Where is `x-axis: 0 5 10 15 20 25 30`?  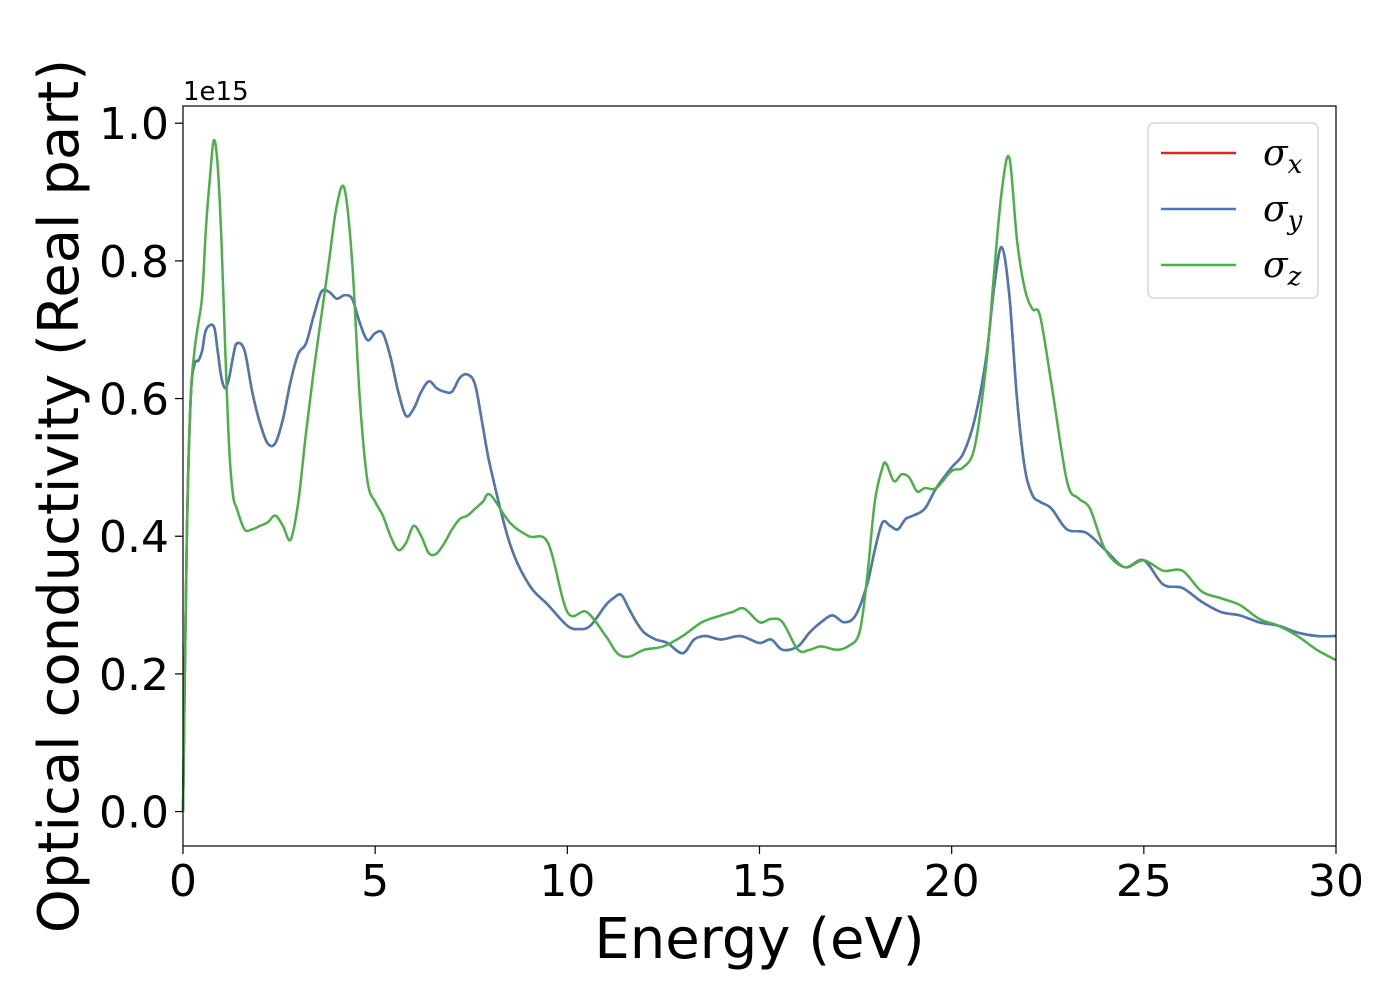
x-axis: 0 5 10 15 20 25 30 is located at coordinates (766, 876).